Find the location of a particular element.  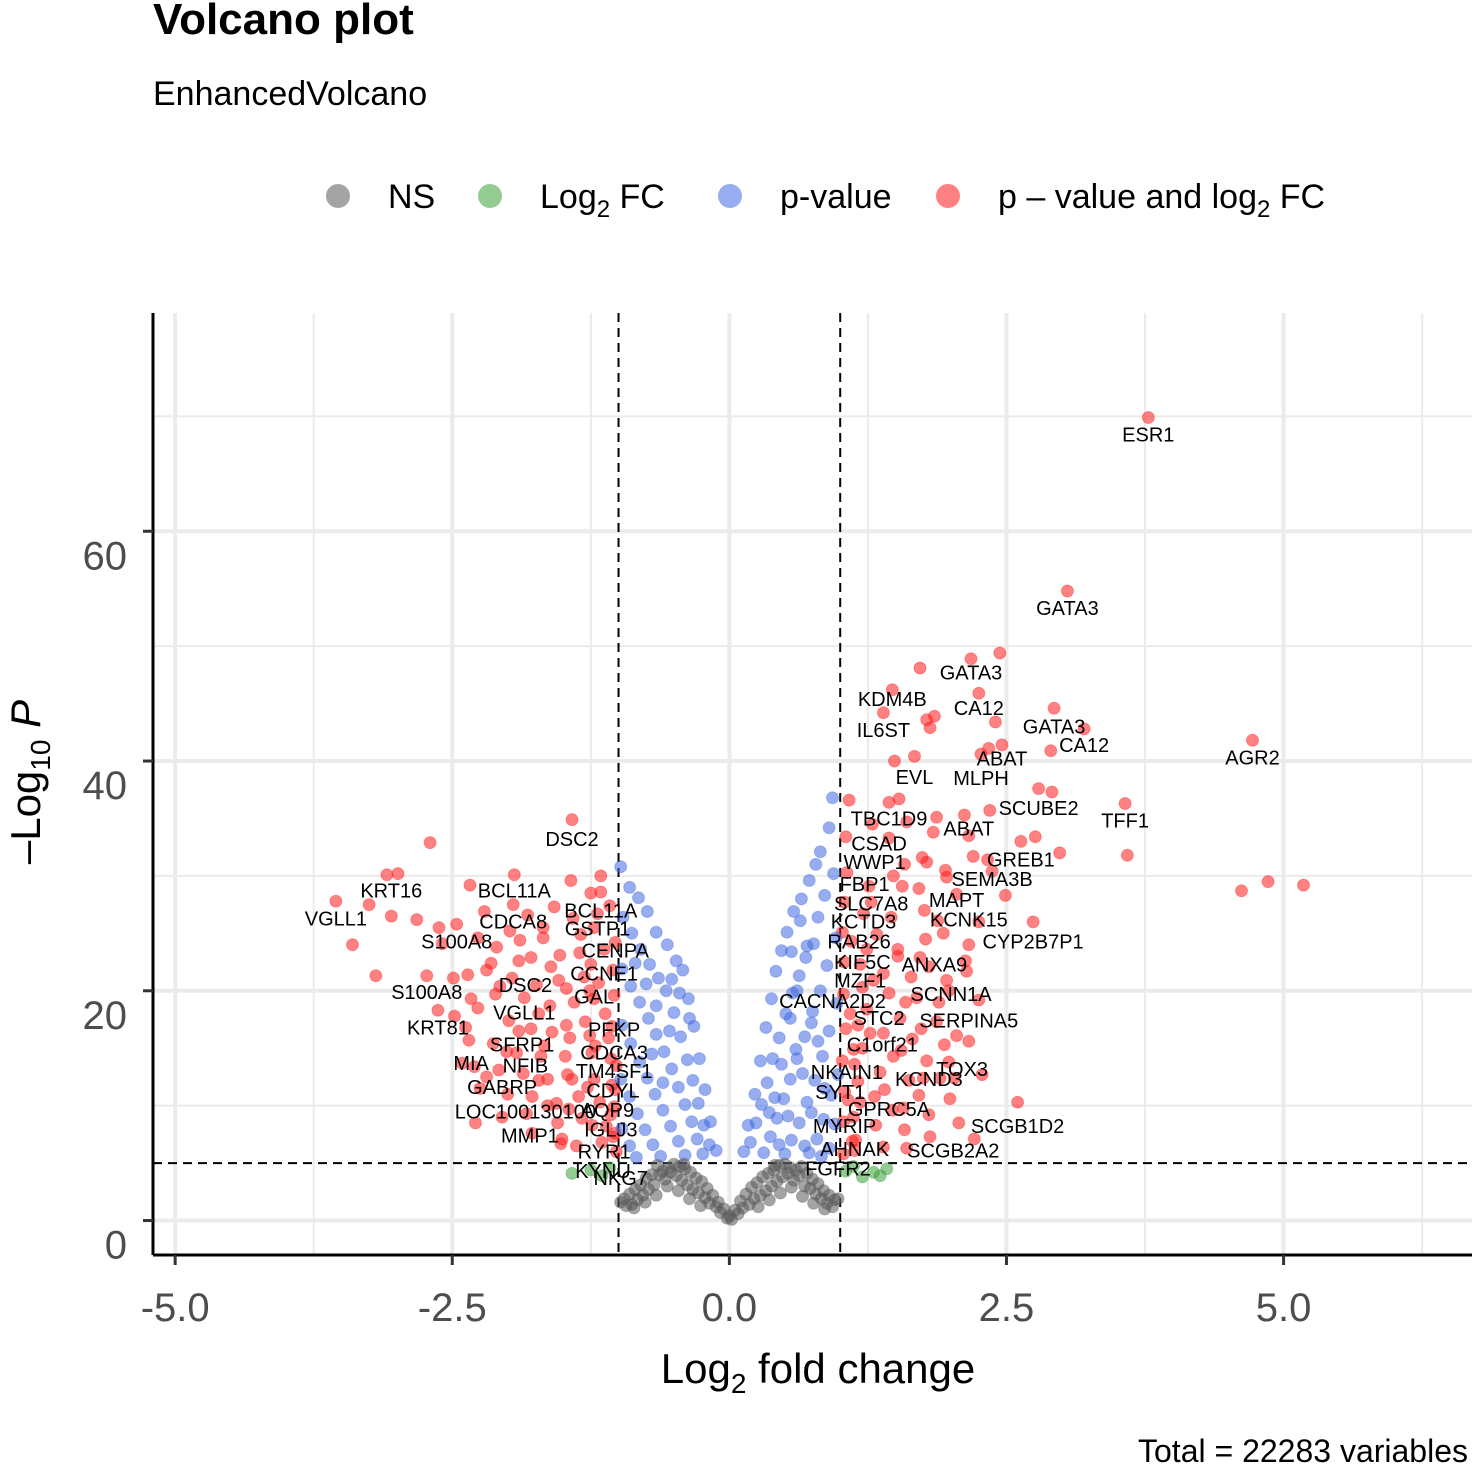

gene-label: SYT1 is located at coordinates (840, 1093).